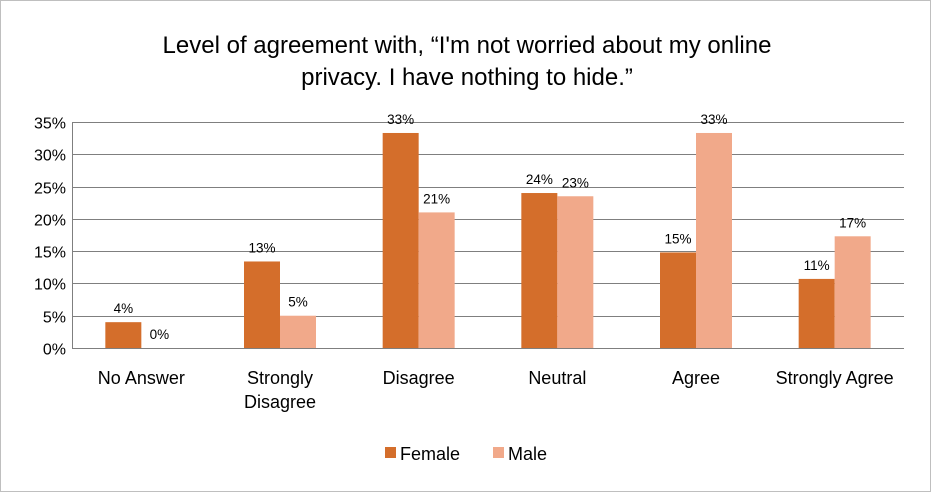 The image size is (931, 493). What do you see at coordinates (436, 198) in the screenshot?
I see `data-label: 21%` at bounding box center [436, 198].